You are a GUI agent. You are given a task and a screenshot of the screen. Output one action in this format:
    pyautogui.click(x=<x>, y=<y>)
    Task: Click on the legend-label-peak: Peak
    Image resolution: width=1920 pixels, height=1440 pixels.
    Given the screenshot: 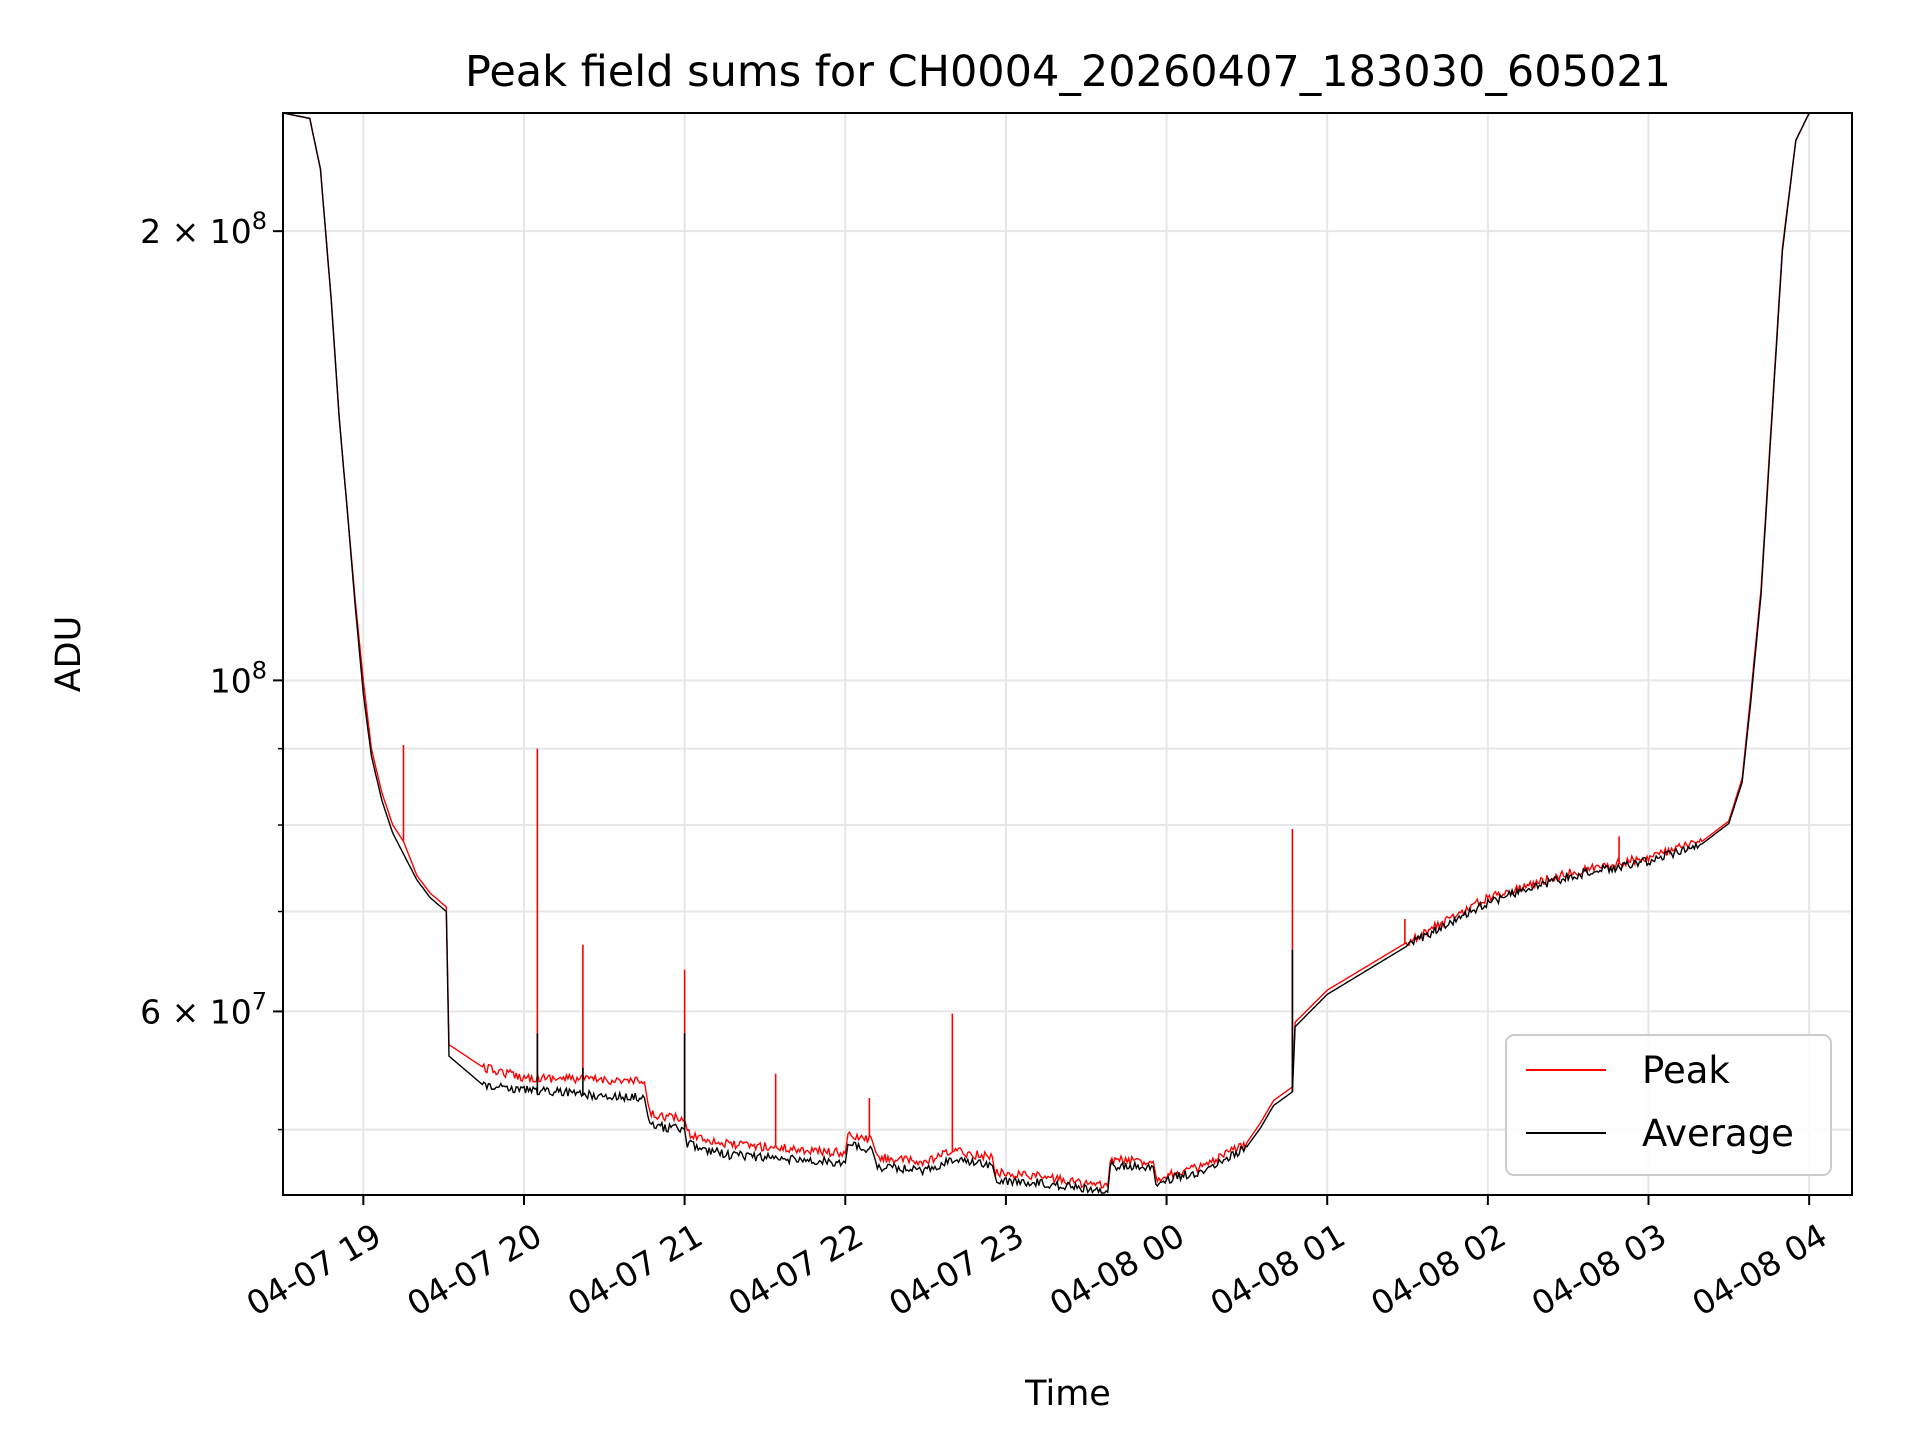 What is the action you would take?
    pyautogui.click(x=1686, y=1070)
    